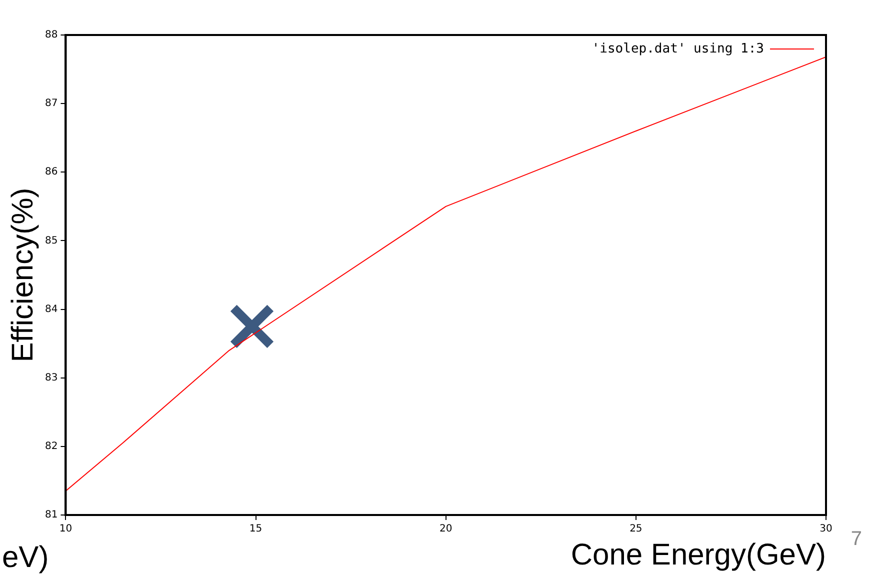 The height and width of the screenshot is (580, 872). I want to click on y-tick-label: 88, so click(51, 35).